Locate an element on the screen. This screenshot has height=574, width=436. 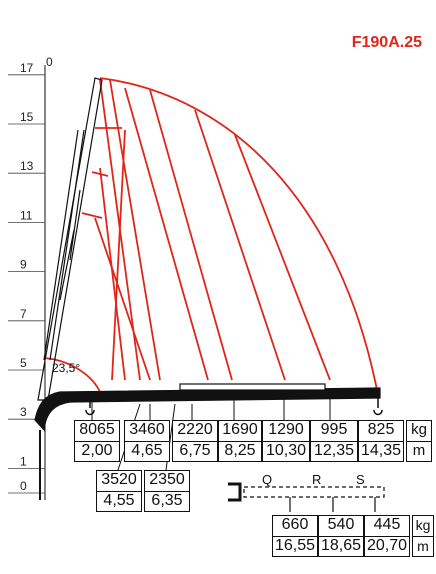
y-axis-top-label: 0 is located at coordinates (49, 62).